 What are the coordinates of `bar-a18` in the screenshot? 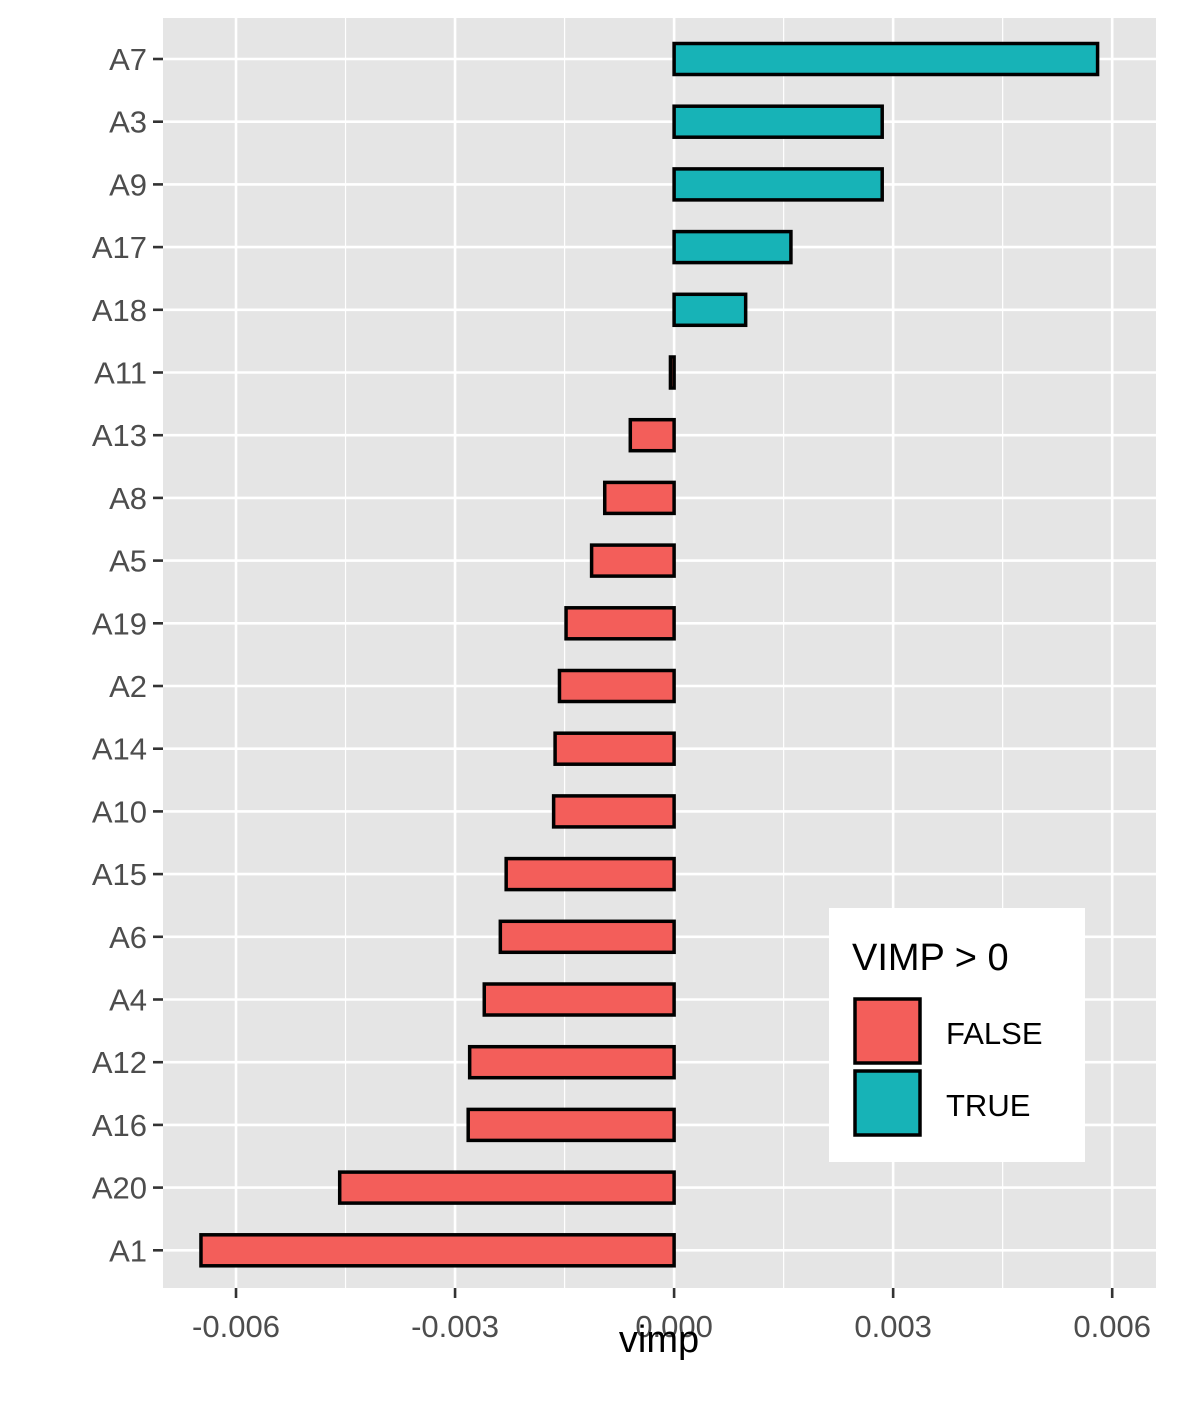 It's located at (710, 310).